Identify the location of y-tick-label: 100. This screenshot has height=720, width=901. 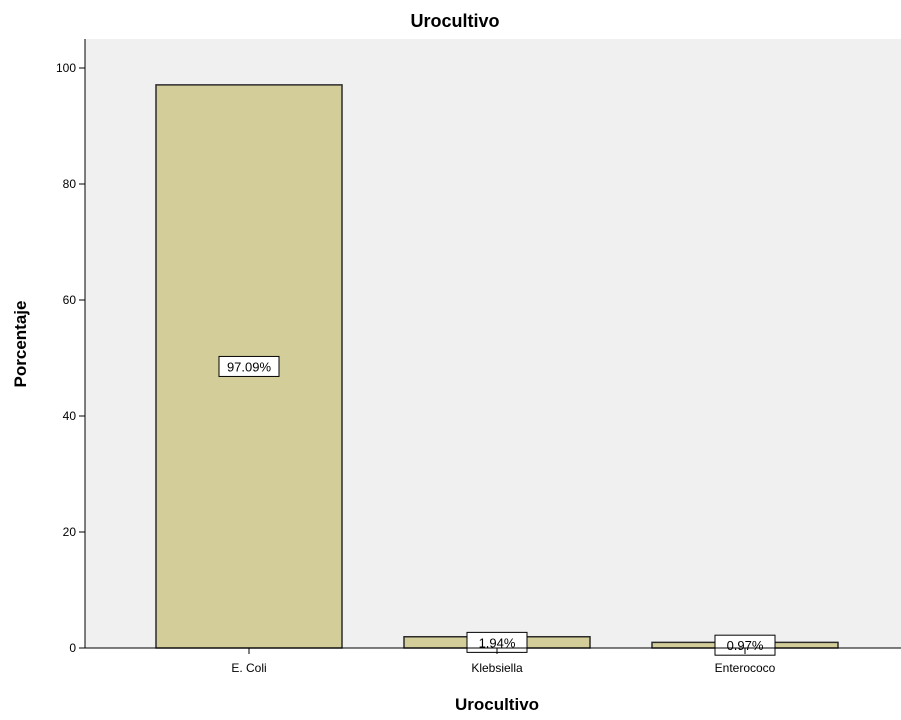
(66, 68).